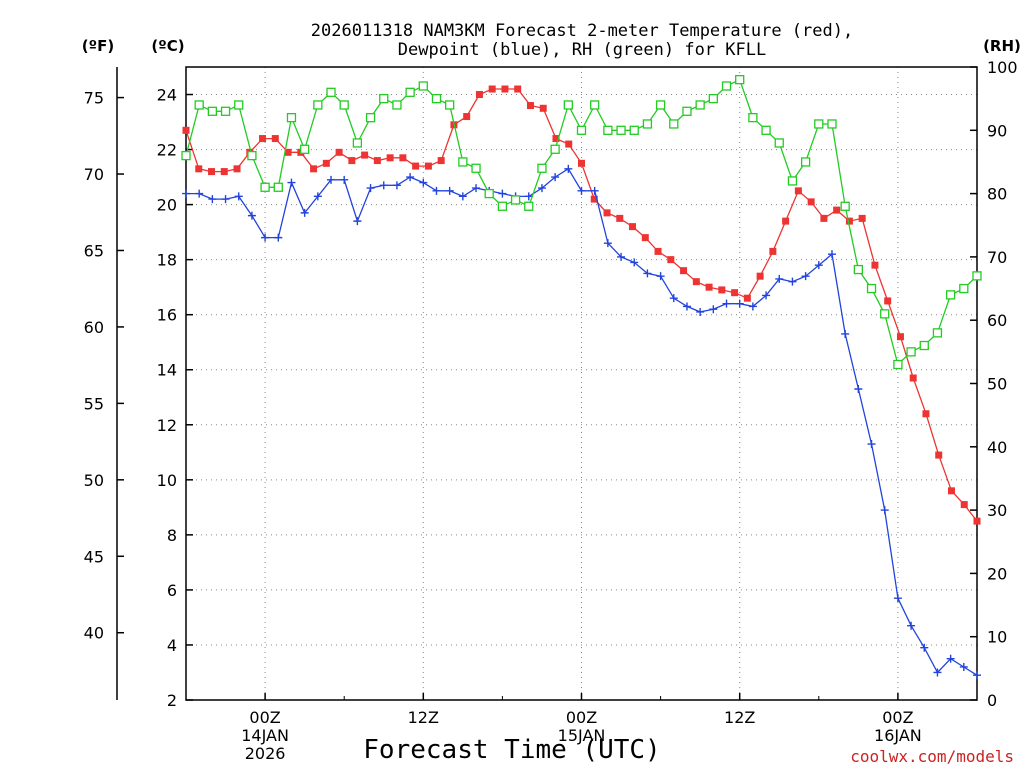 Image resolution: width=1024 pixels, height=768 pixels. Describe the element at coordinates (167, 205) in the screenshot. I see `celsius-tick-label: 20` at that location.